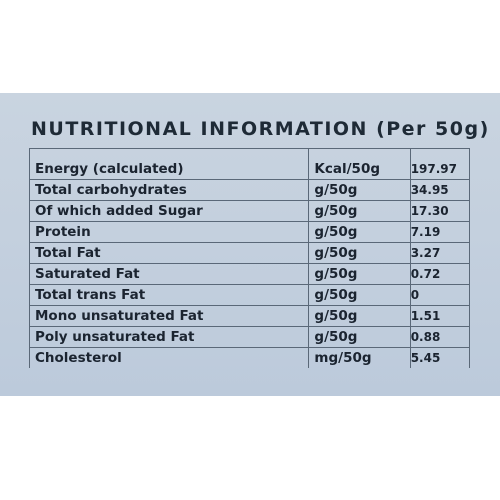  I want to click on nutrition-row-energy: Energy (calculated) Kcal/50g 197.97, so click(249, 164).